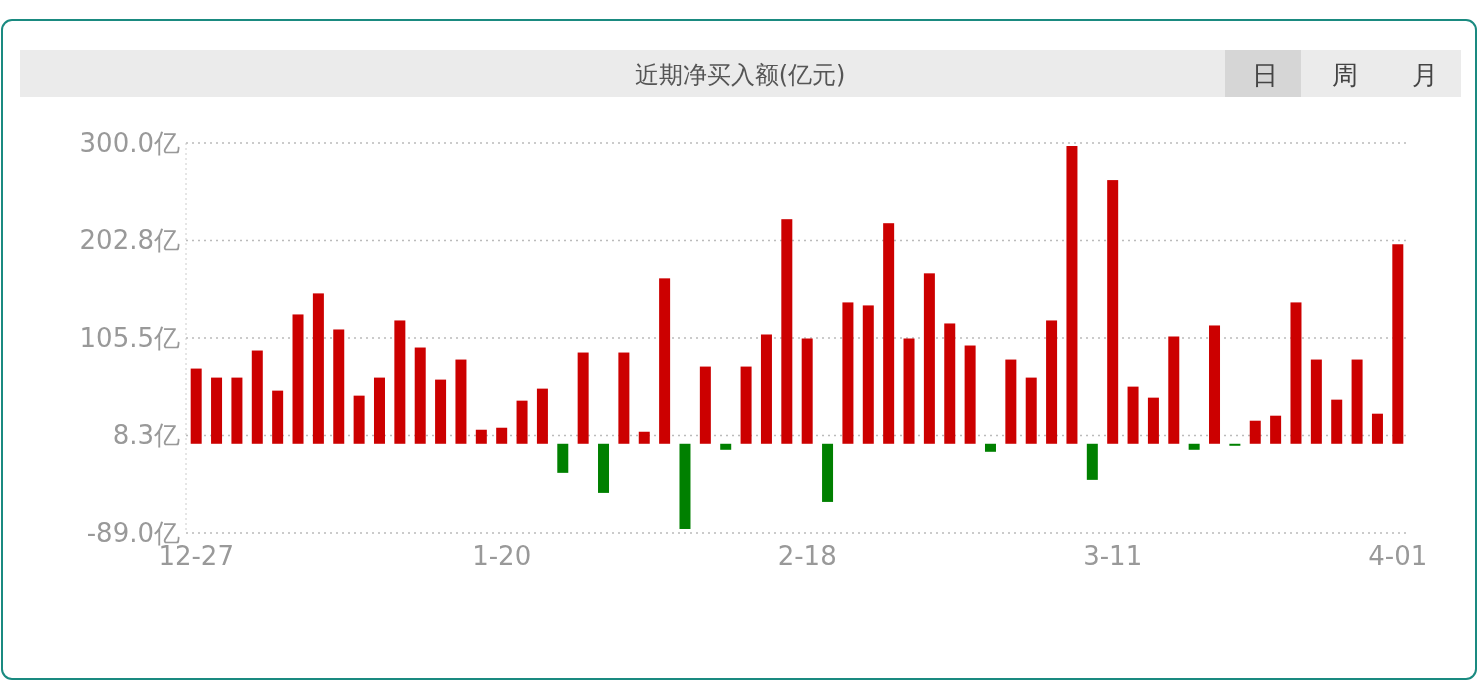 This screenshot has height=682, width=1479. I want to click on x-tick-label: 3-11, so click(1113, 556).